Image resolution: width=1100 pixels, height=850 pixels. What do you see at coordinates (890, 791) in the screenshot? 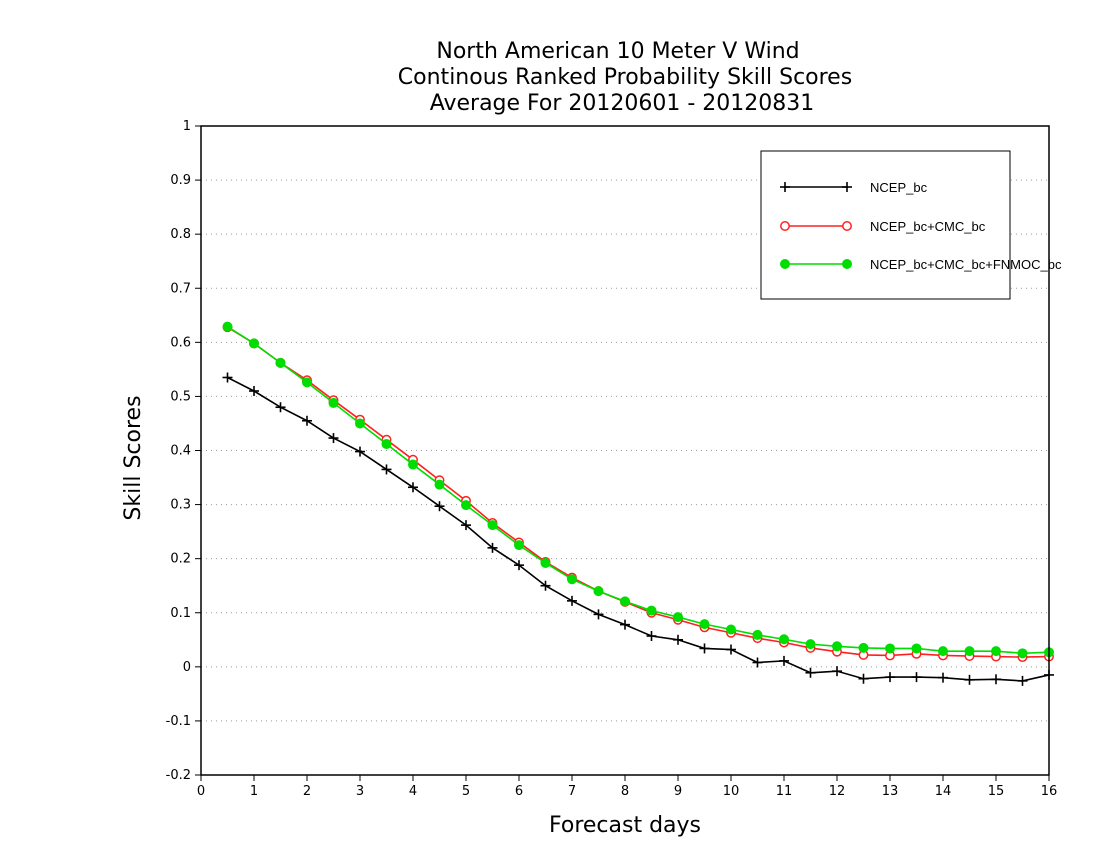
I see `x-tick-label: 13` at bounding box center [890, 791].